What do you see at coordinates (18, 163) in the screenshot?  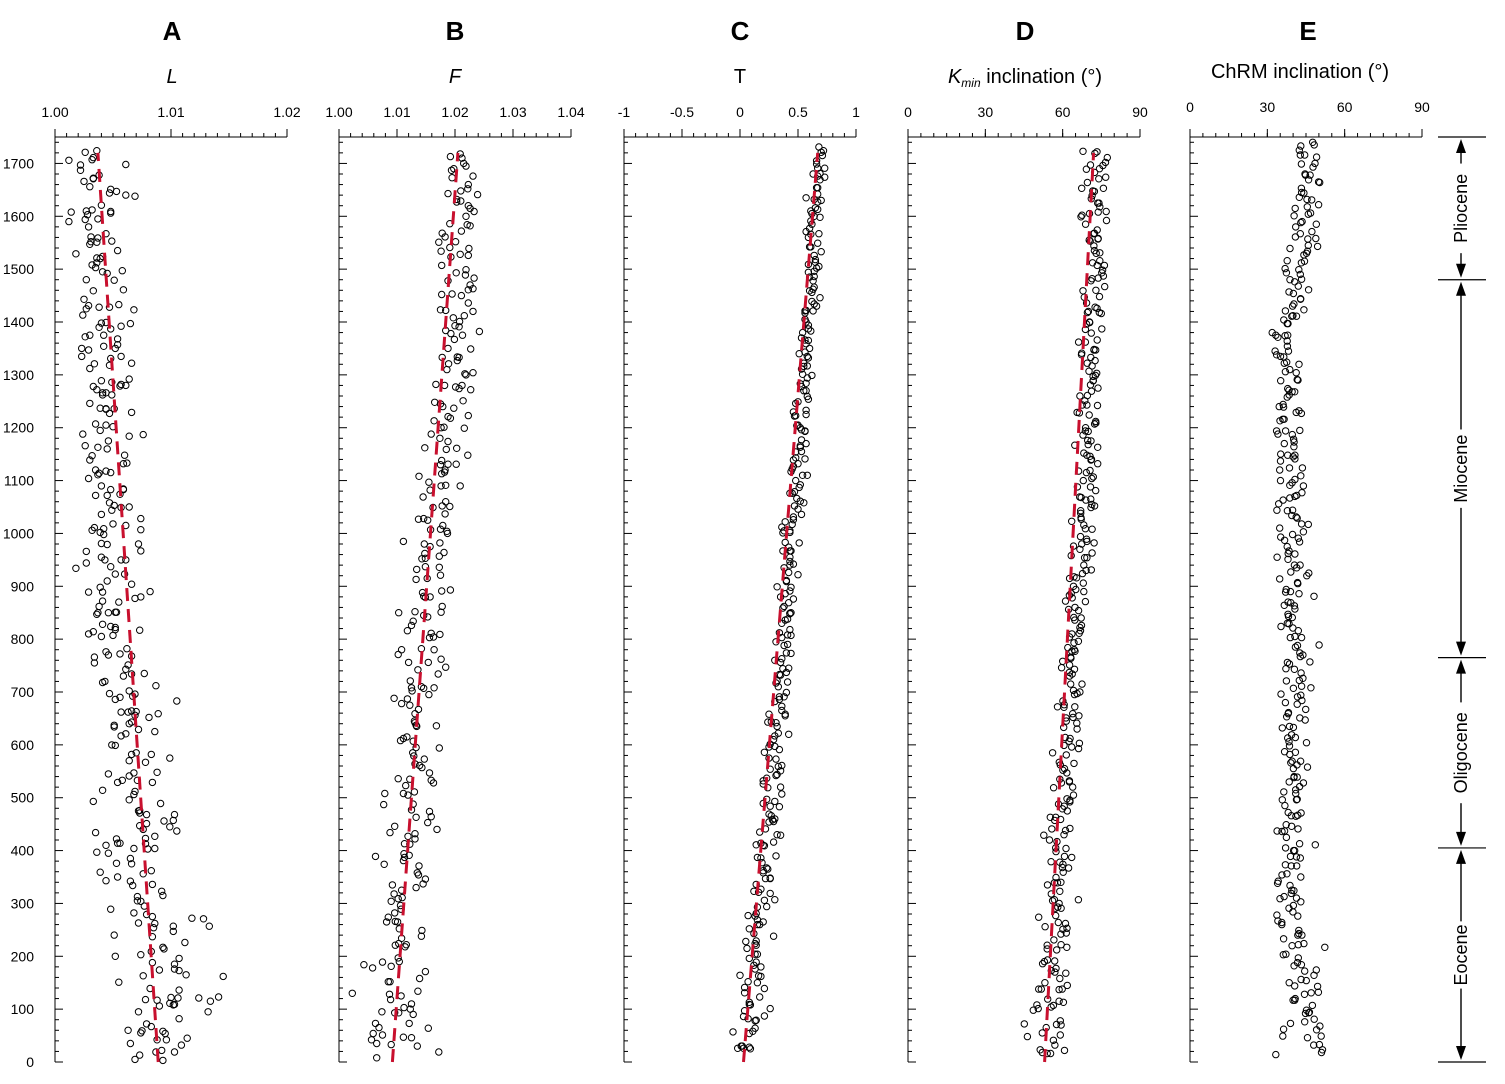 I see `depth-tick-label: 1700` at bounding box center [18, 163].